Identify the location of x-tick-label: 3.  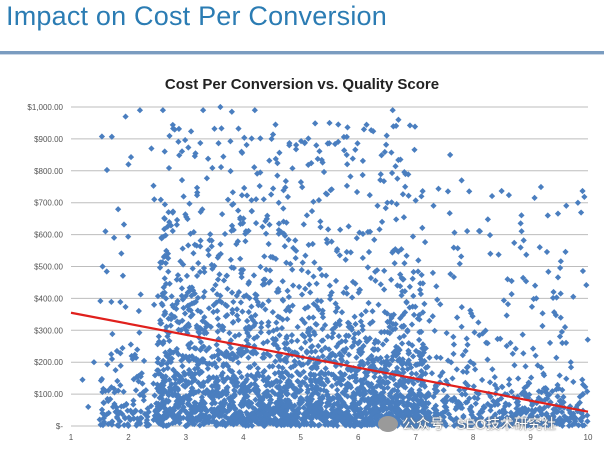
(186, 437).